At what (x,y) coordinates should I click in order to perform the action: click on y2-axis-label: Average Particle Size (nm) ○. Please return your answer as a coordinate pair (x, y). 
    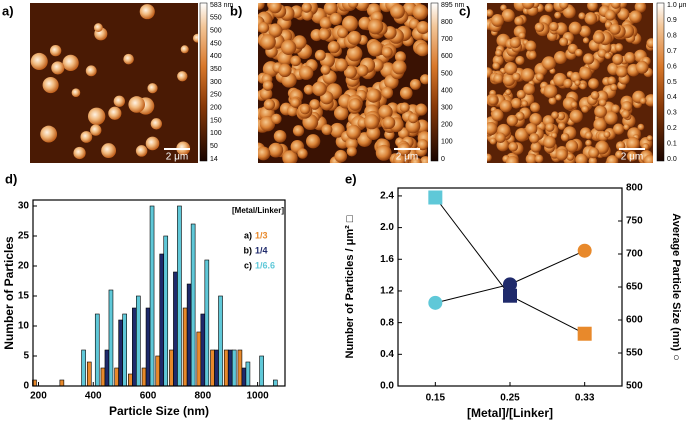
    Looking at the image, I should click on (676, 286).